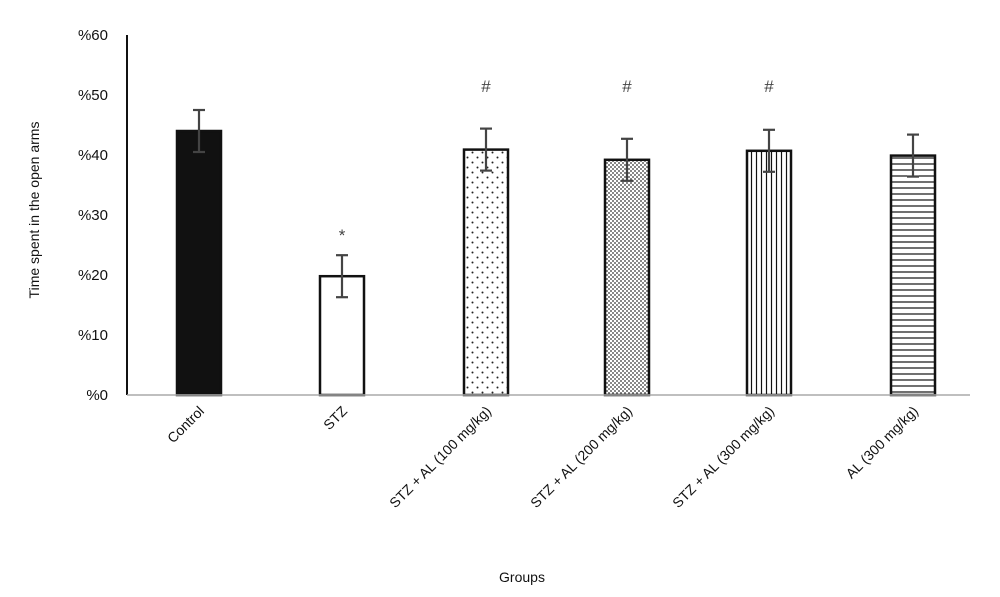 This screenshot has width=1000, height=597. Describe the element at coordinates (185, 424) in the screenshot. I see `category-label: Control` at that location.